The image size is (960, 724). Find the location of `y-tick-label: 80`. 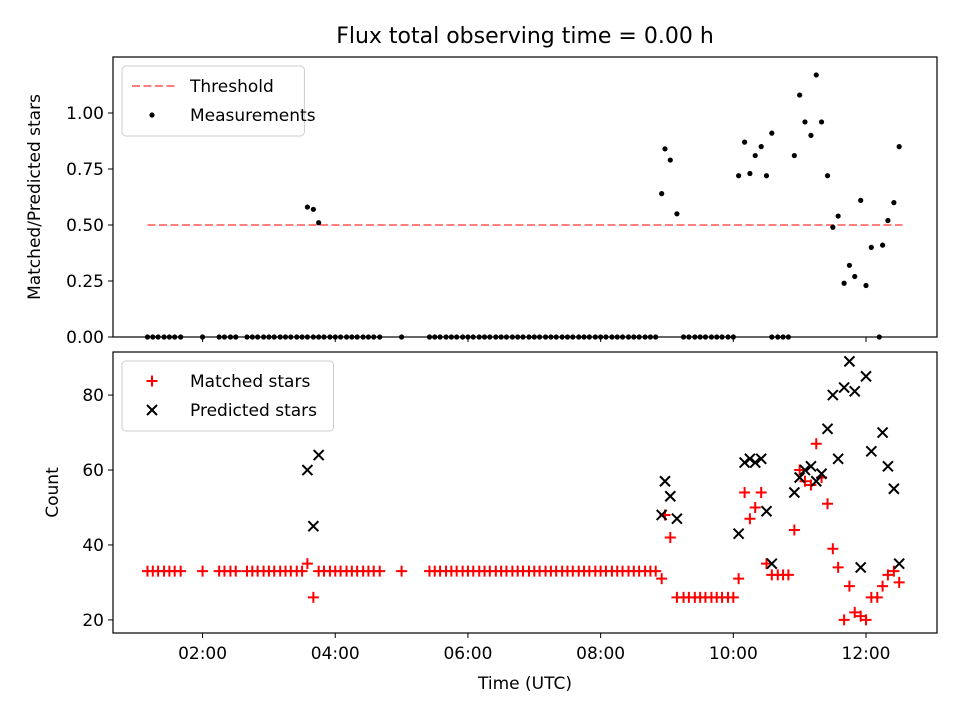

y-tick-label: 80 is located at coordinates (93, 396).